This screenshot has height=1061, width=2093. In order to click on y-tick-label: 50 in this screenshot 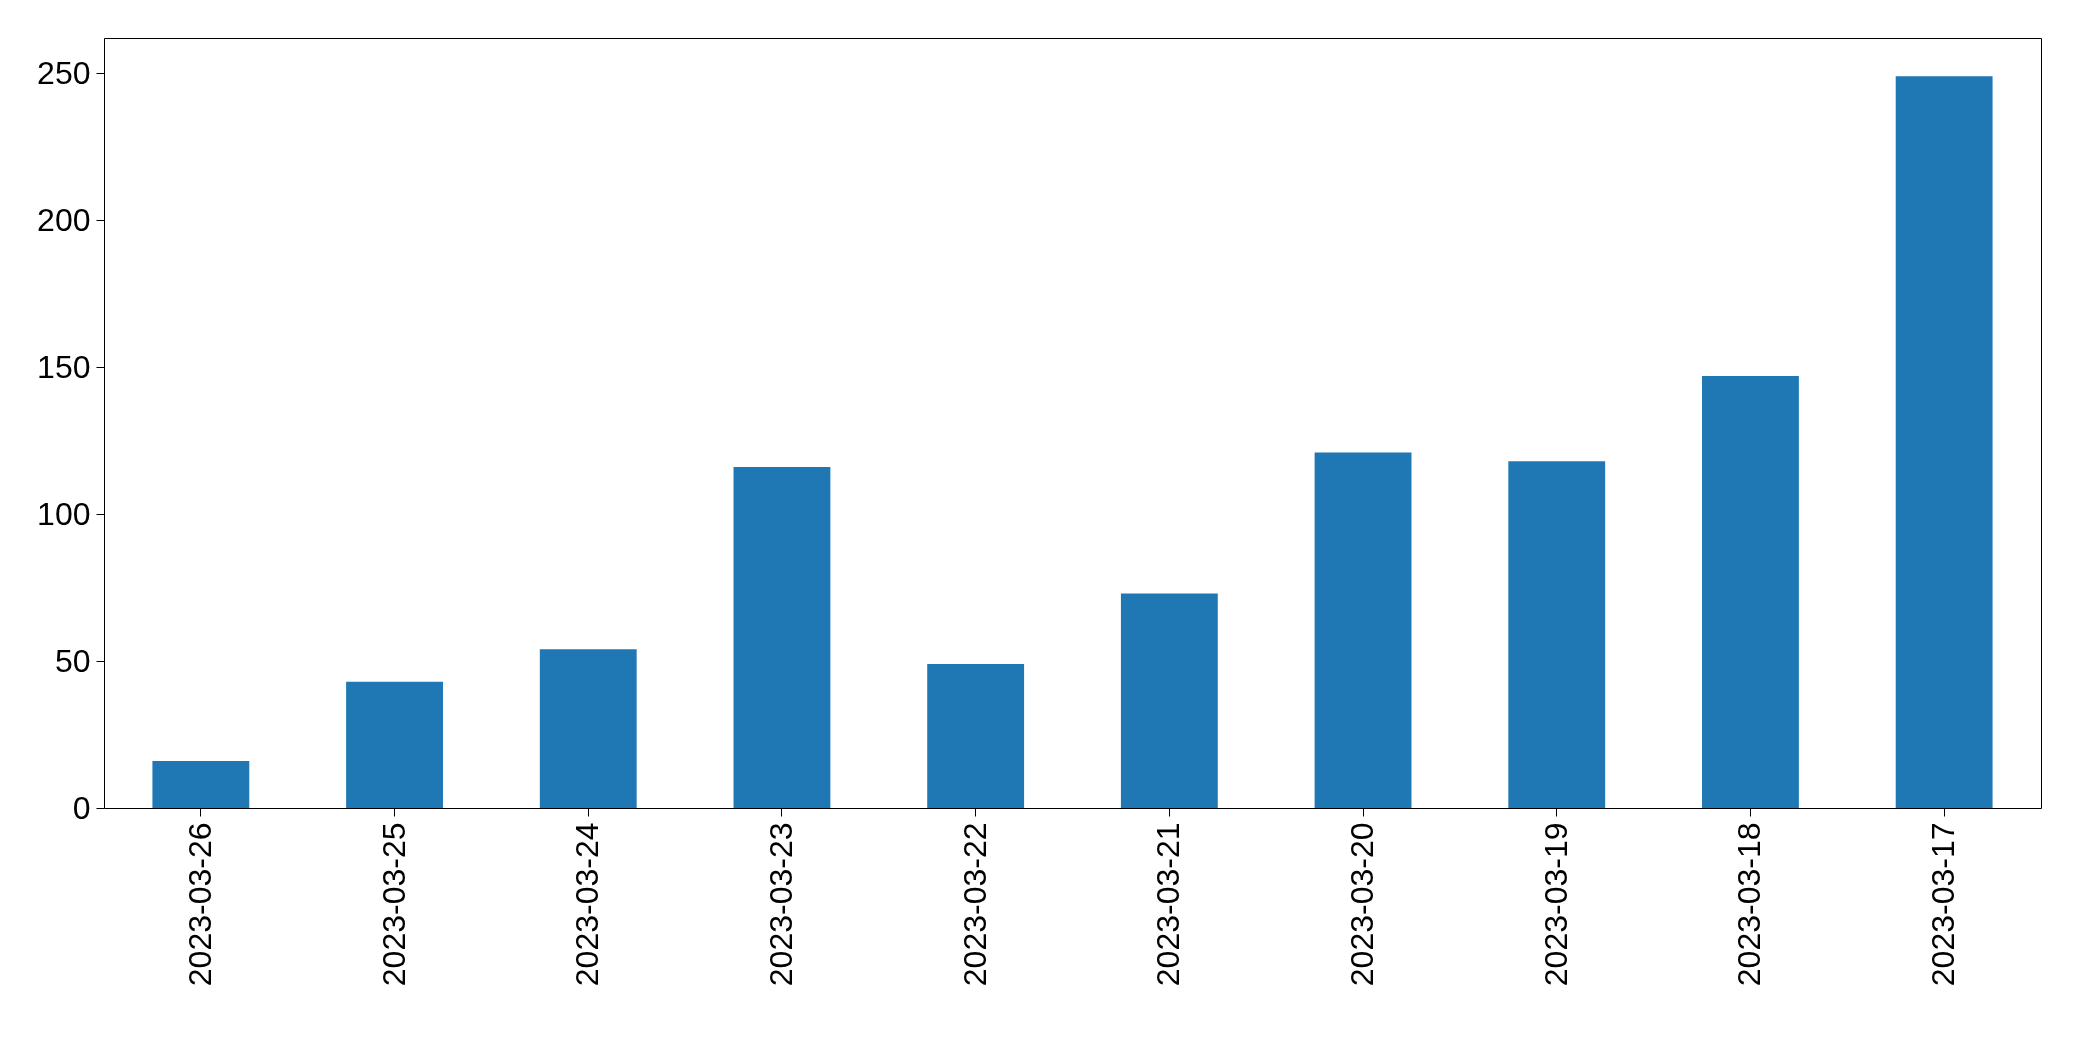, I will do `click(72, 660)`.